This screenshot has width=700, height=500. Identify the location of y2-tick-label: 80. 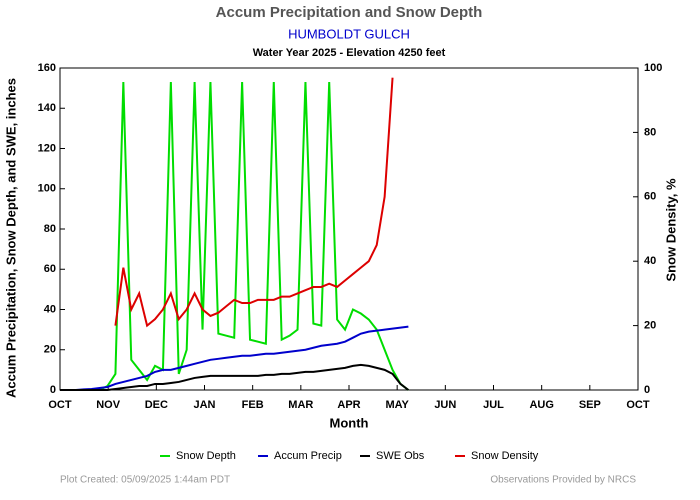
(650, 132).